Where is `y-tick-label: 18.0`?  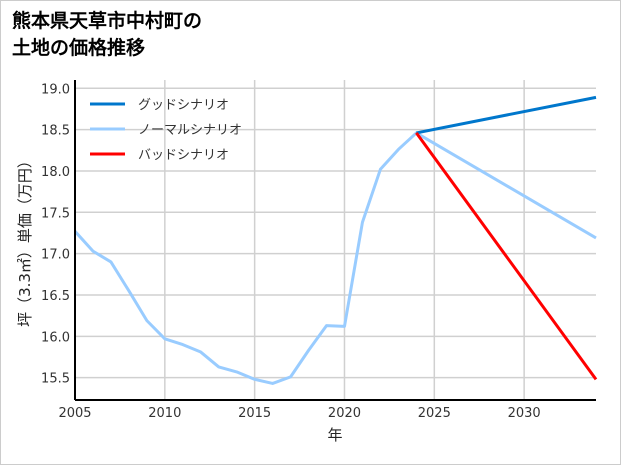 y-tick-label: 18.0 is located at coordinates (55, 172).